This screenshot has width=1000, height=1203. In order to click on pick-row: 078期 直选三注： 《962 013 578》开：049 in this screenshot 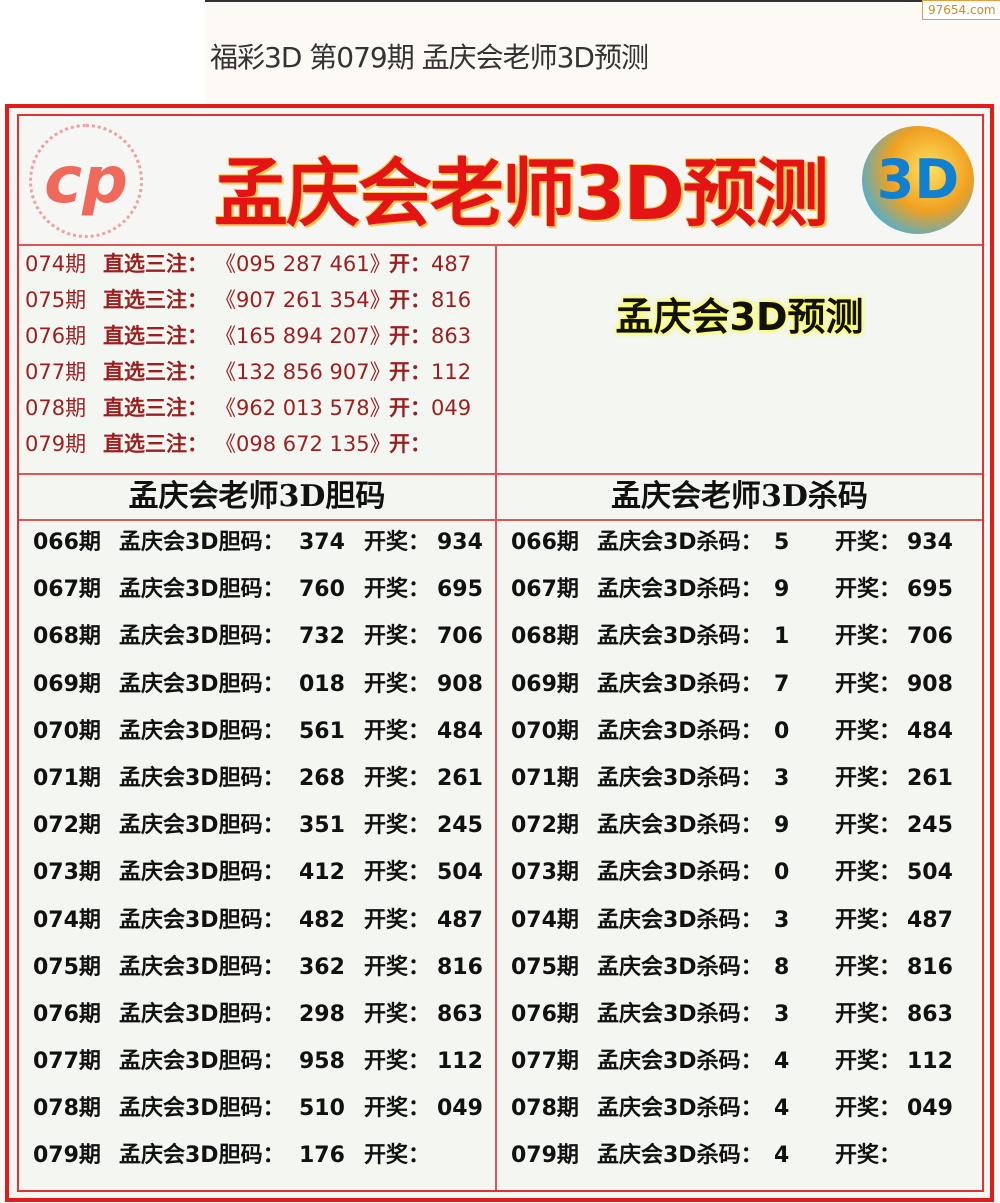, I will do `click(257, 408)`.